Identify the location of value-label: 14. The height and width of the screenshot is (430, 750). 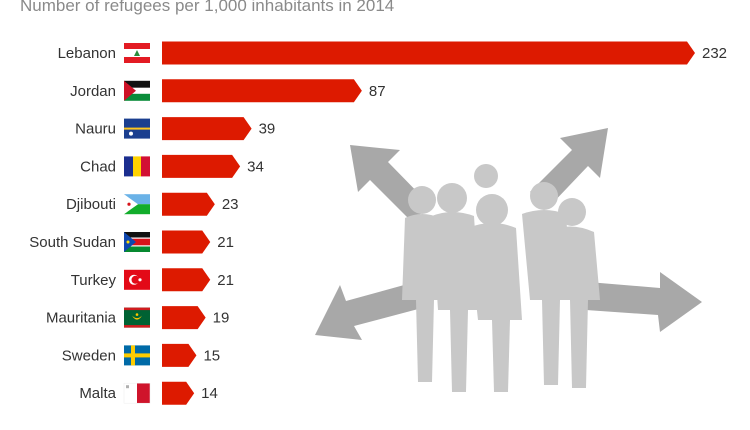
(209, 393).